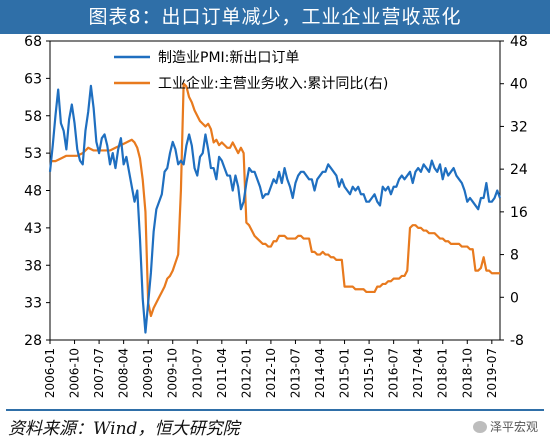  Describe the element at coordinates (33, 79) in the screenshot. I see `y-left-tick-label: 63` at that location.